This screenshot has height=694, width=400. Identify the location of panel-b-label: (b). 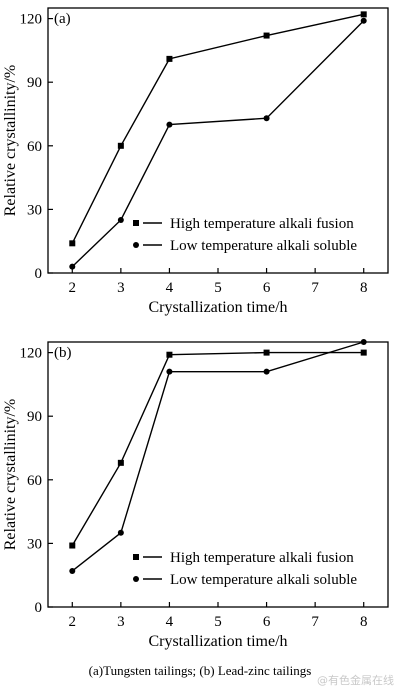
(63, 353).